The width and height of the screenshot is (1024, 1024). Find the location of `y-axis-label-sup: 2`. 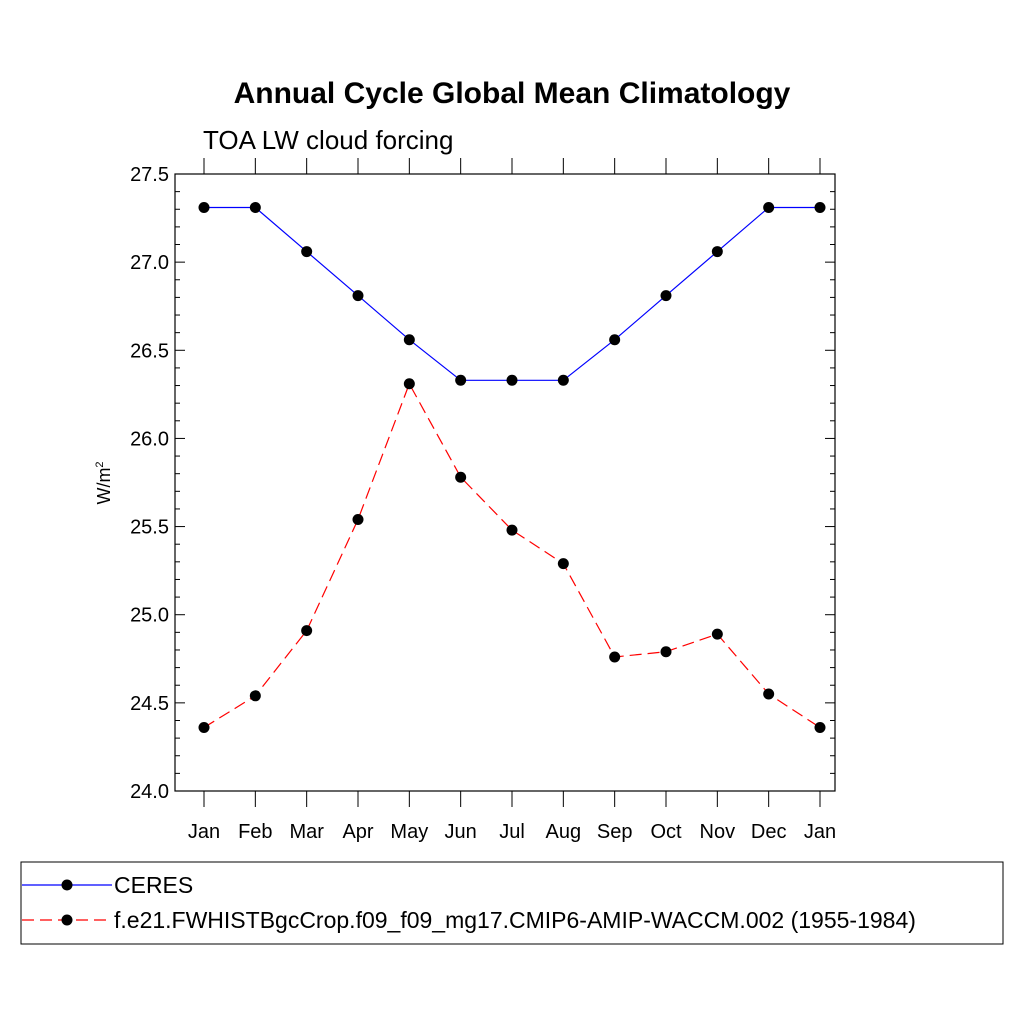

y-axis-label-sup: 2 is located at coordinates (100, 464).